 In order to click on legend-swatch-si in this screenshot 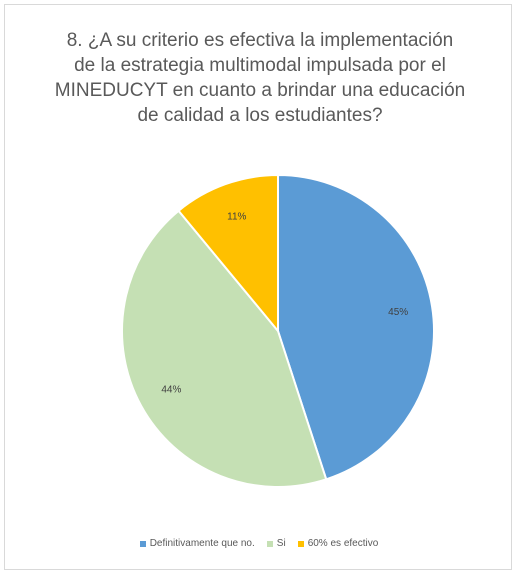, I will do `click(269, 543)`.